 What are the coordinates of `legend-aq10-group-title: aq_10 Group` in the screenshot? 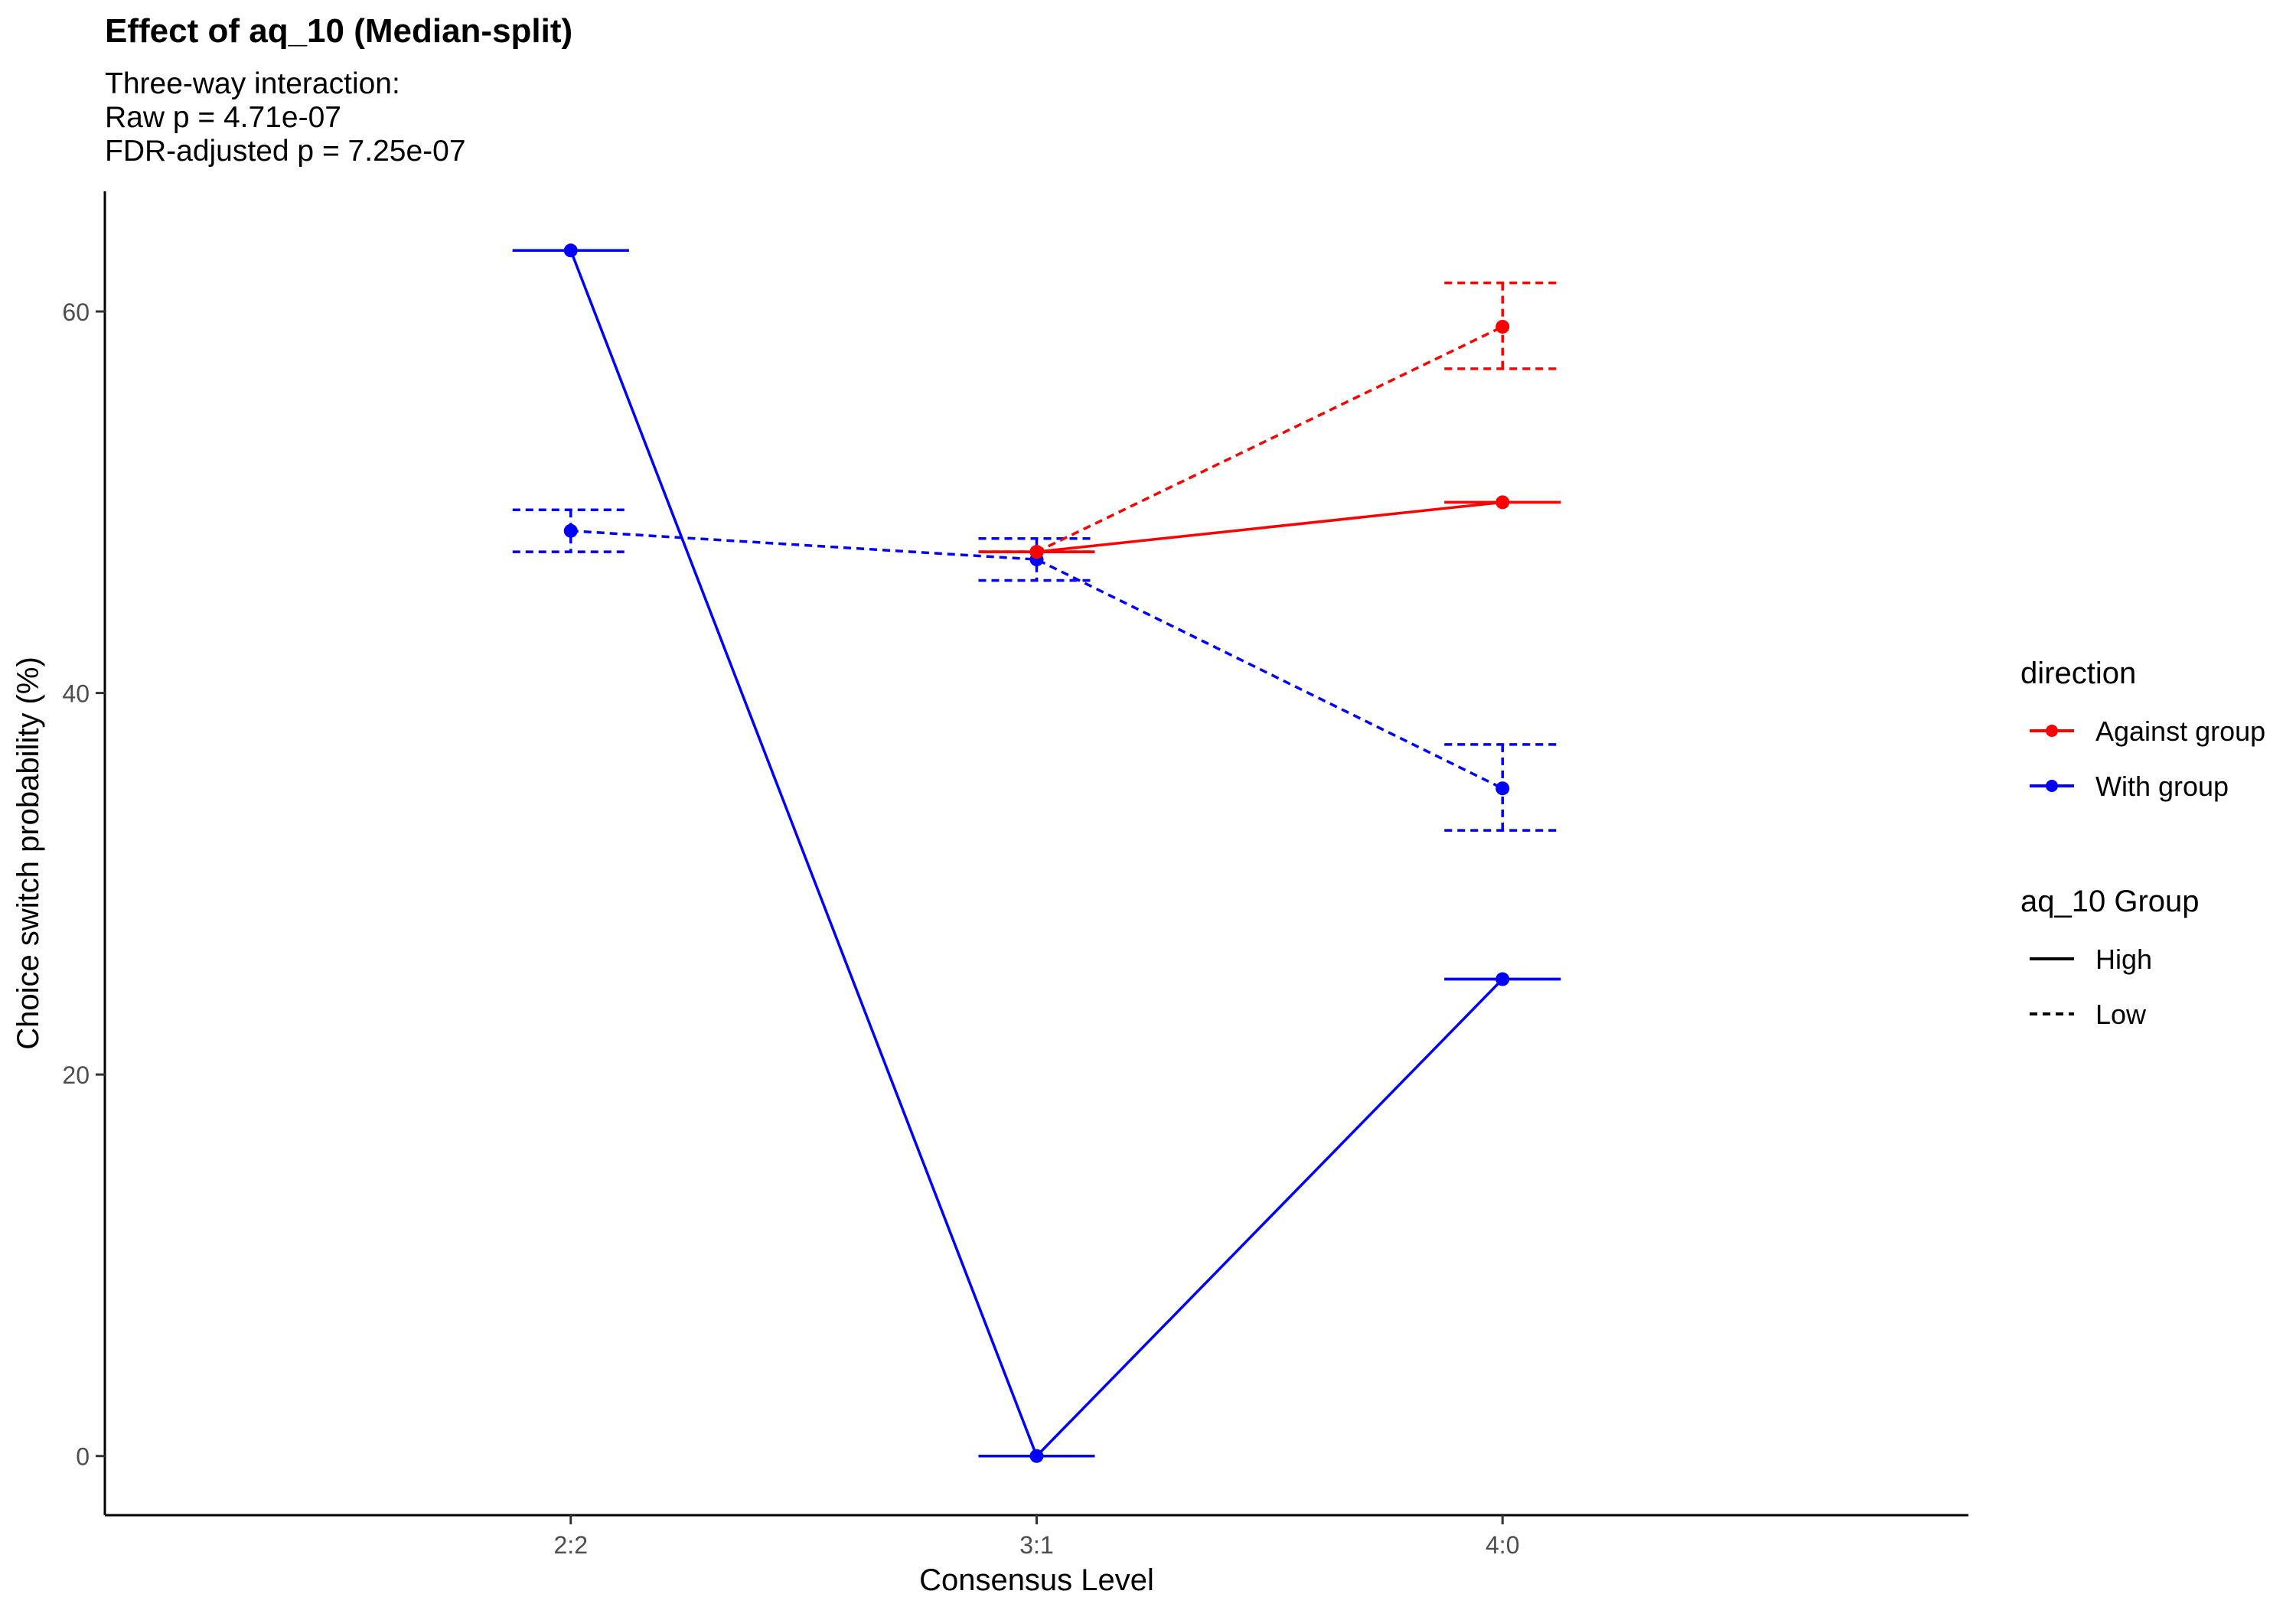 It's located at (2110, 902).